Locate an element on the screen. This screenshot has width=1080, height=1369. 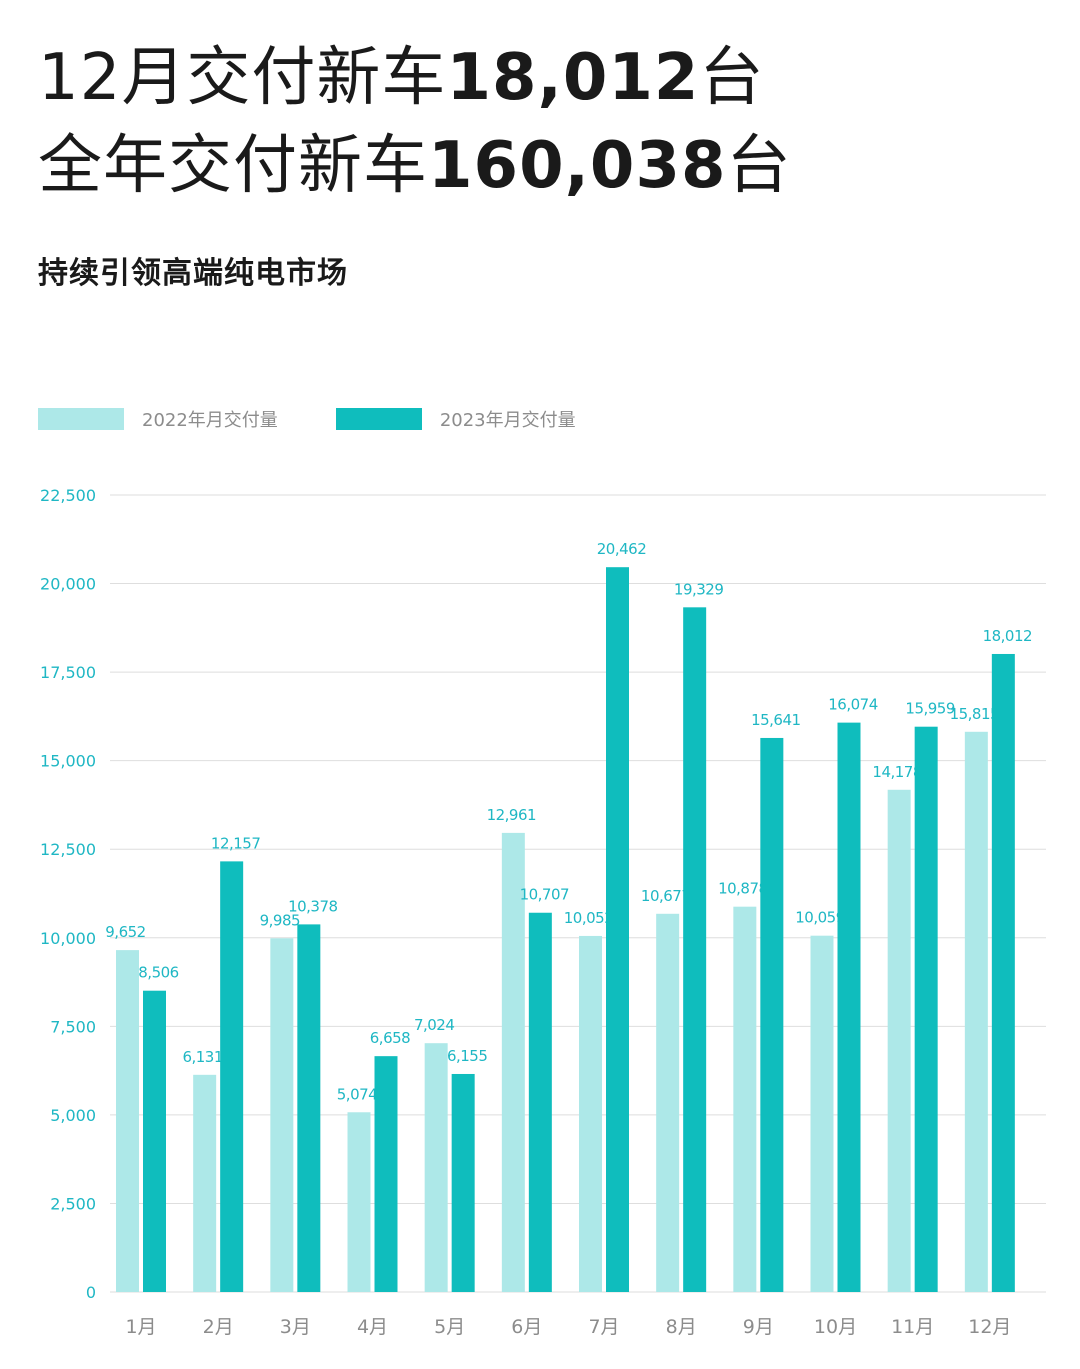
y-tick-label: 12,500 is located at coordinates (68, 849).